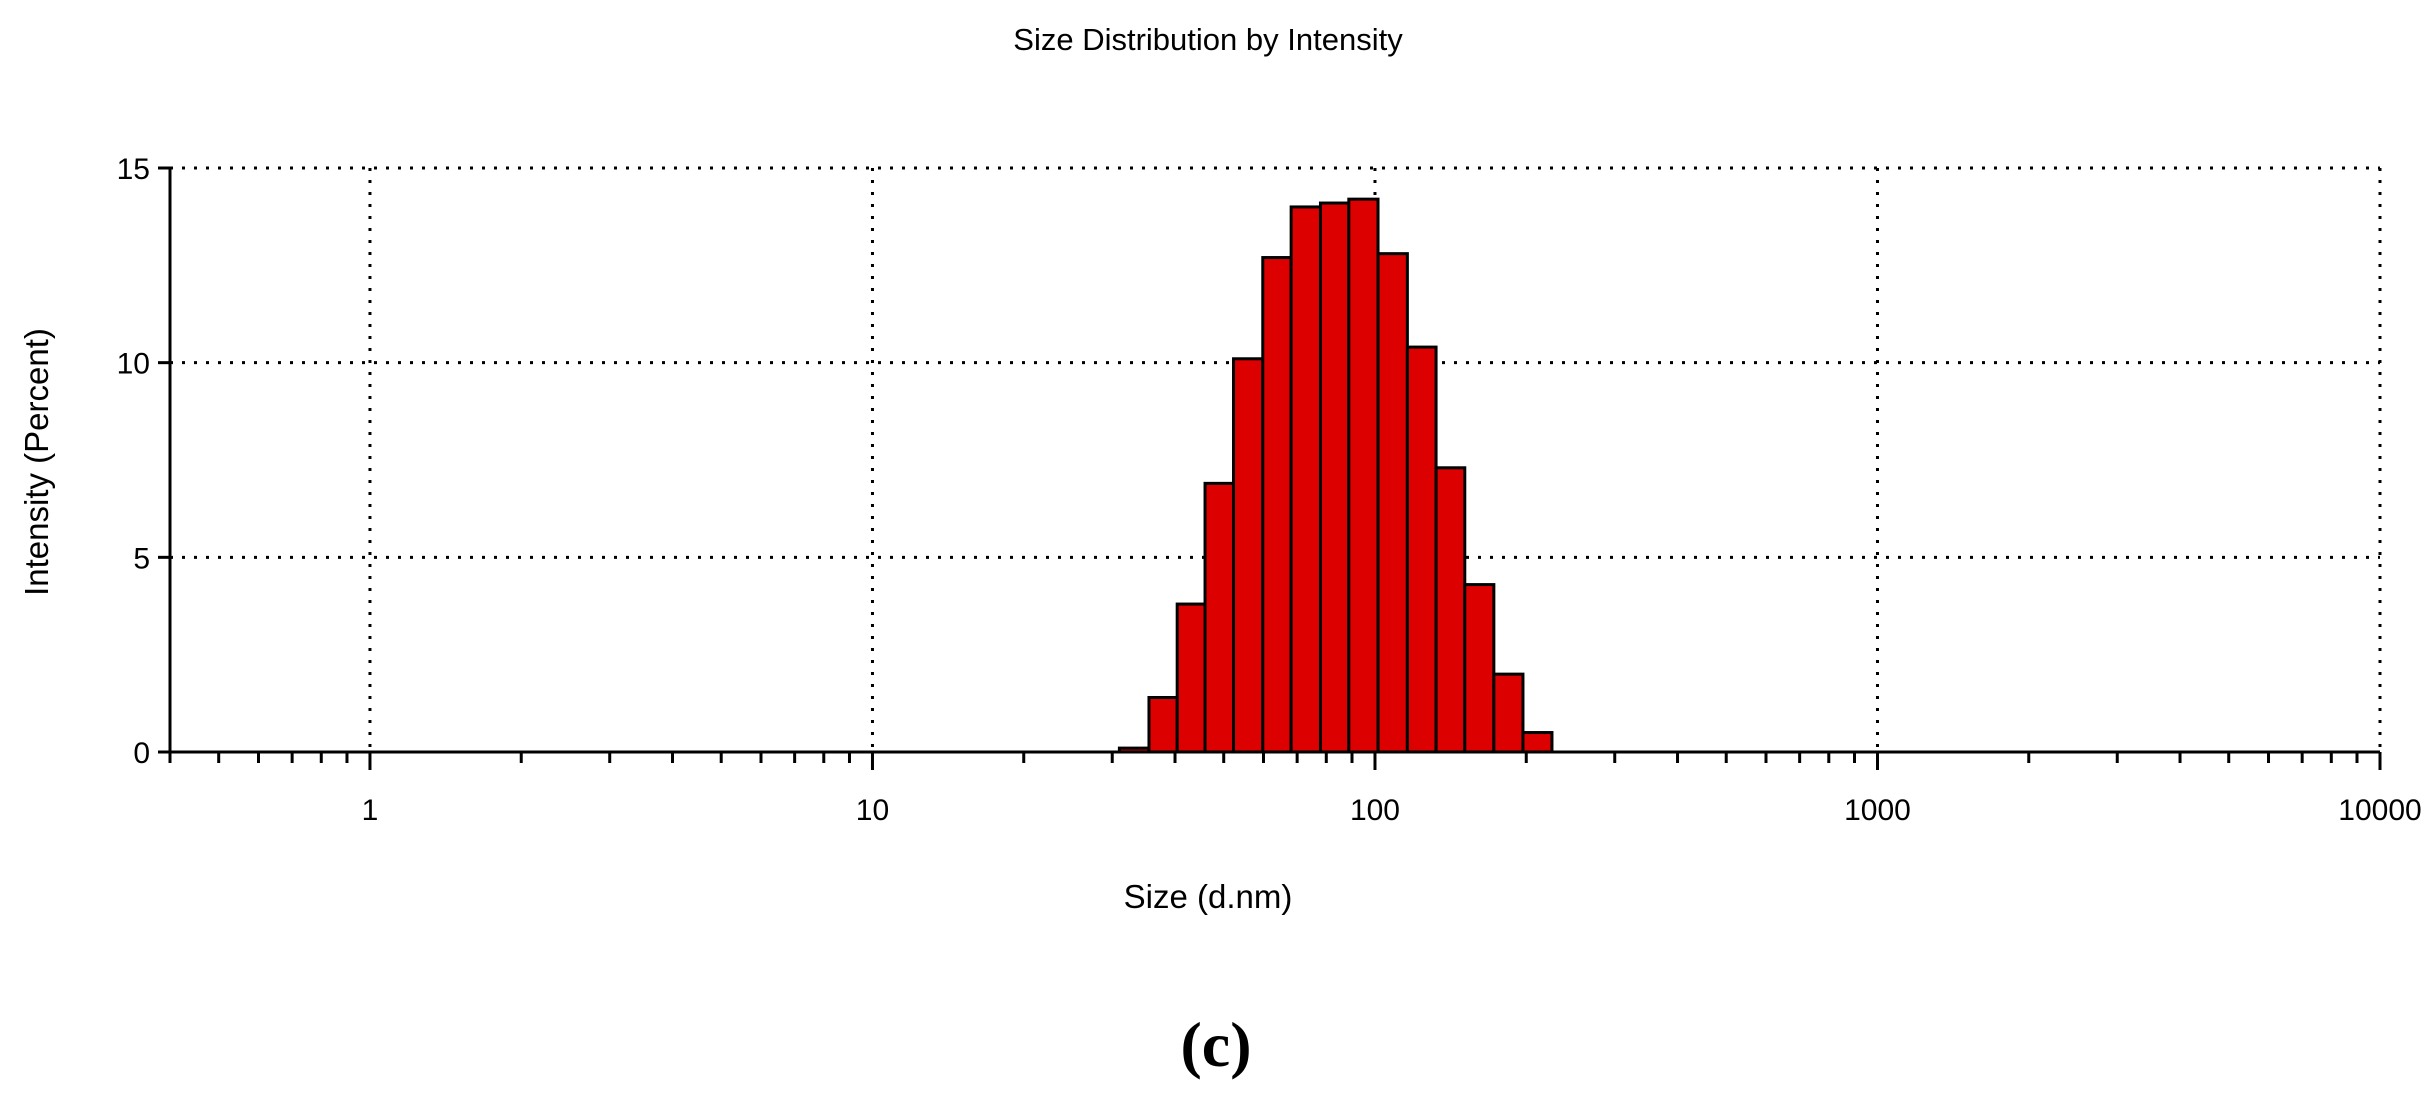  What do you see at coordinates (133, 169) in the screenshot?
I see `y-tick-label: 15` at bounding box center [133, 169].